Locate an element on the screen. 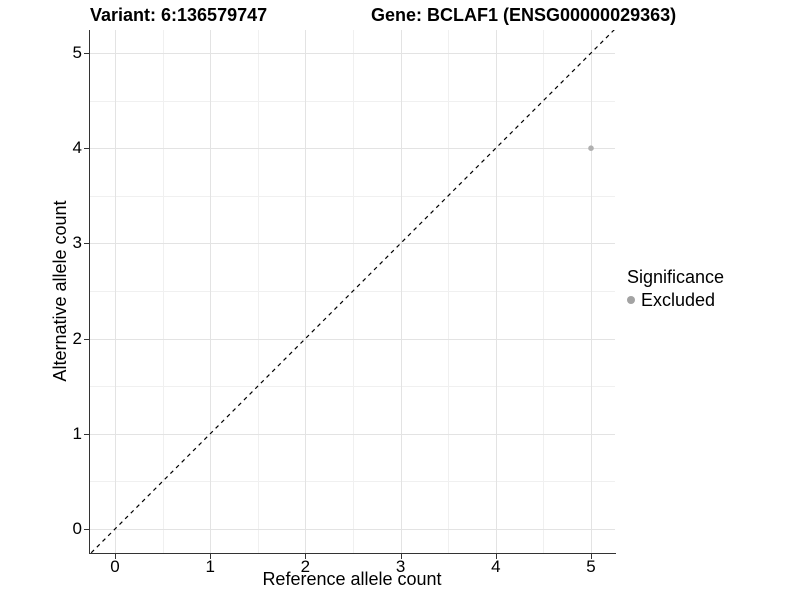 The width and height of the screenshot is (800, 600). y-tick-label: 5 is located at coordinates (77, 52).